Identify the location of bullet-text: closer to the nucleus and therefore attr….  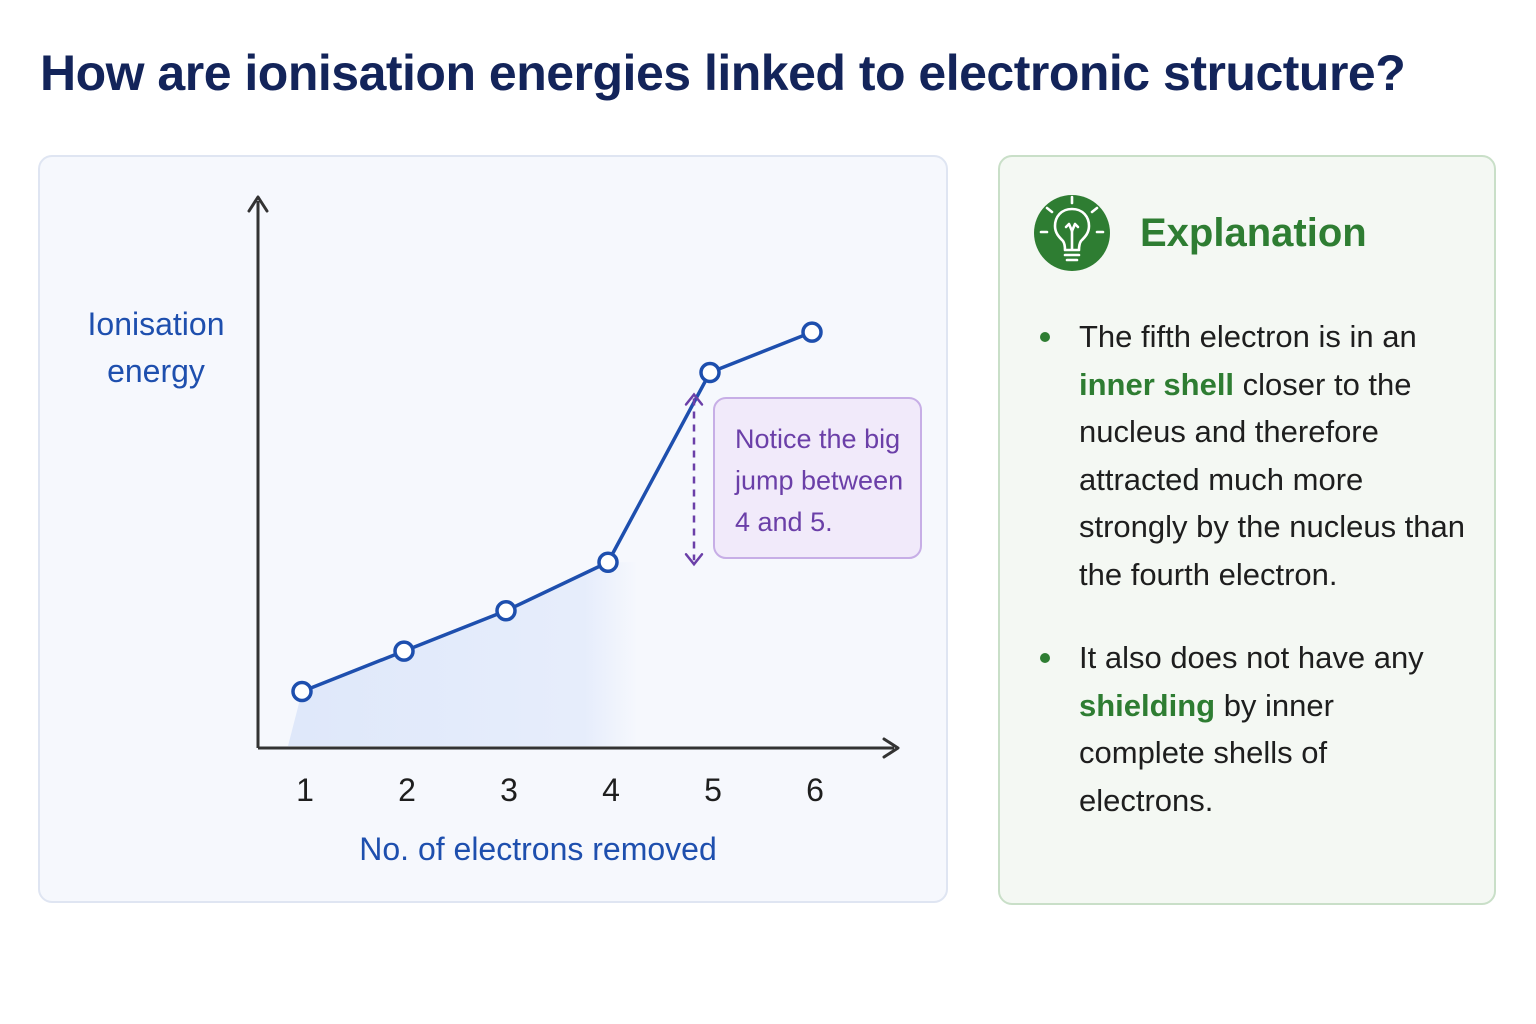
(1272, 479).